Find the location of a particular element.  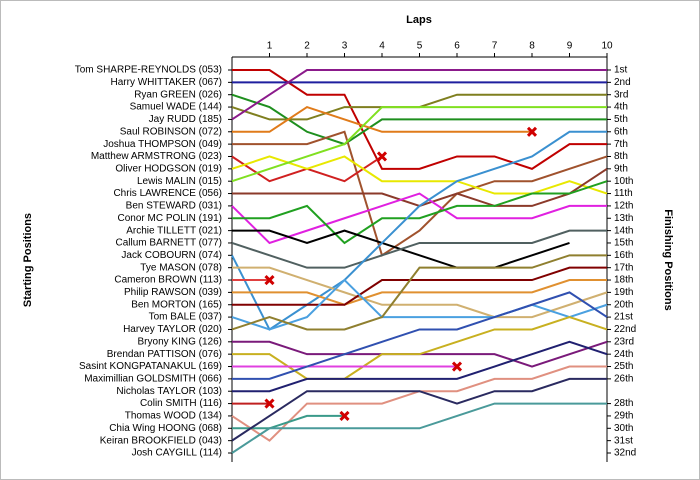

x-tick-label: 5 is located at coordinates (420, 46).